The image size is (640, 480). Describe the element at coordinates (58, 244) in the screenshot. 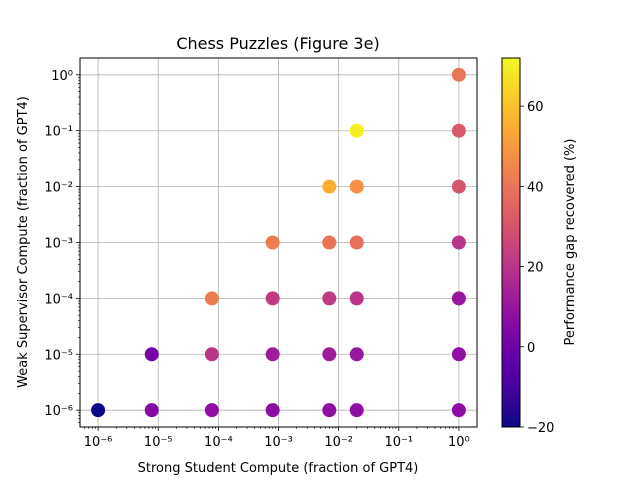

I see `y-tick-label: 10⁻³` at that location.